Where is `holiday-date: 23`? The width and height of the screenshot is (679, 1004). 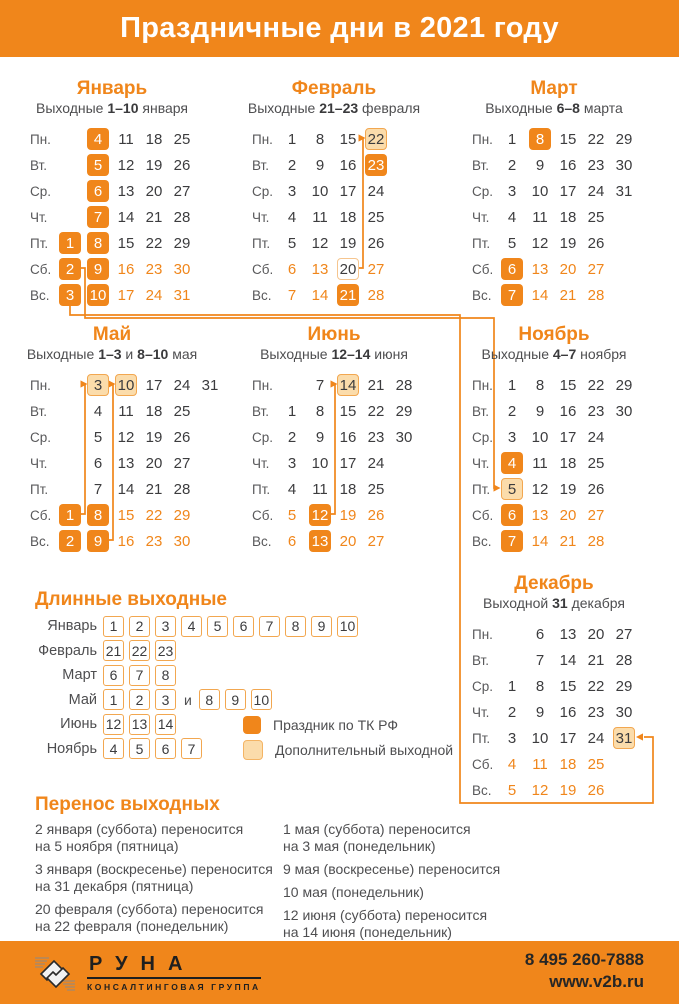
holiday-date: 23 is located at coordinates (376, 165).